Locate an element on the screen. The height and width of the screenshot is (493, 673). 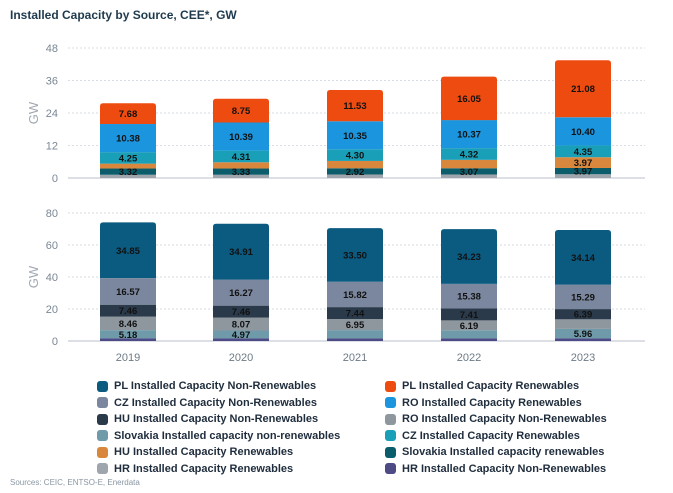
data-label: 7.46 is located at coordinates (241, 312).